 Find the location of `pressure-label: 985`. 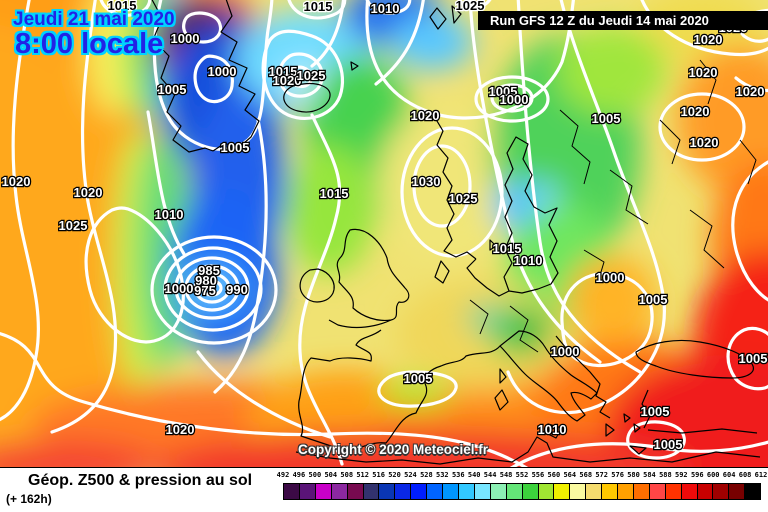

pressure-label: 985 is located at coordinates (209, 270).